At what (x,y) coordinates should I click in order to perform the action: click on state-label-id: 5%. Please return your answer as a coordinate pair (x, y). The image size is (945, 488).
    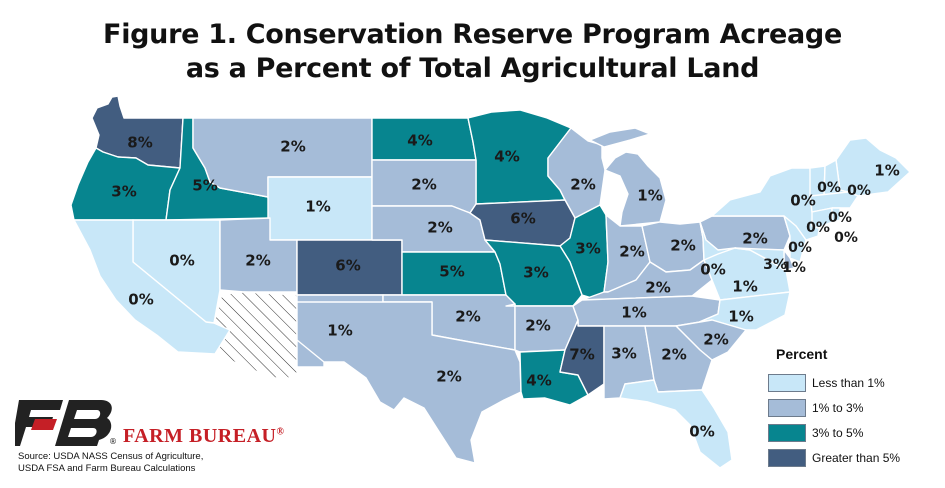
    Looking at the image, I should click on (204, 186).